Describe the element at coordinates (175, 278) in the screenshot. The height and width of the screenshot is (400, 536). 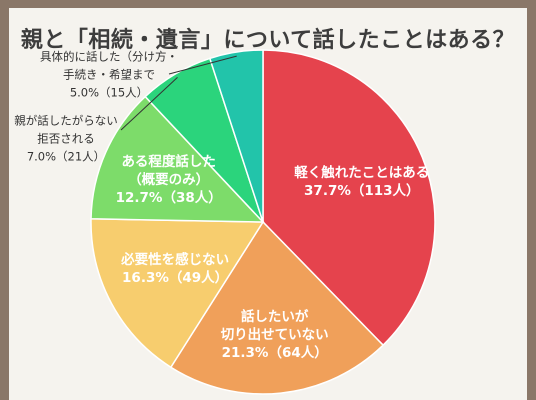
I see `slice-label-2-line-1: 16.3%（49人）` at that location.